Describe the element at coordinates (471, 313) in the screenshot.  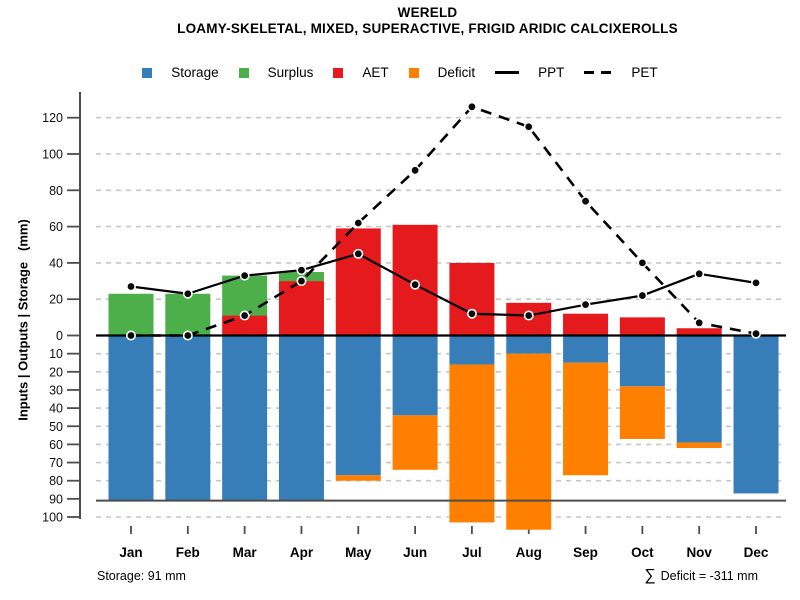
I see `ppt-point-jul` at that location.